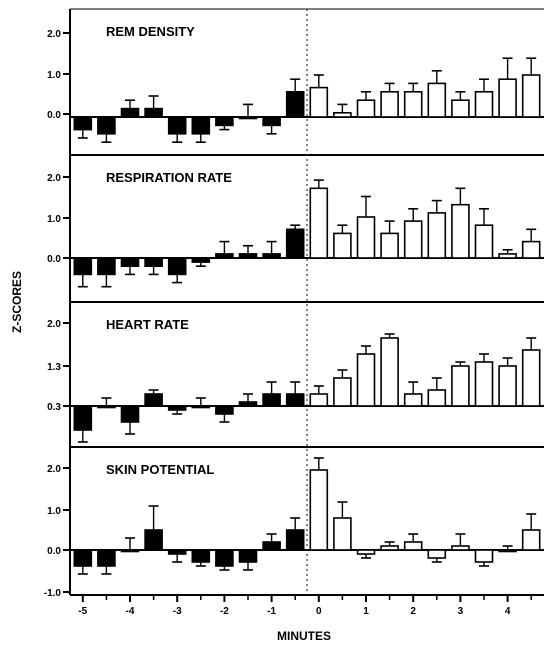 The image size is (544, 646). Describe the element at coordinates (147, 324) in the screenshot. I see `panel-title: HEART RATE` at that location.